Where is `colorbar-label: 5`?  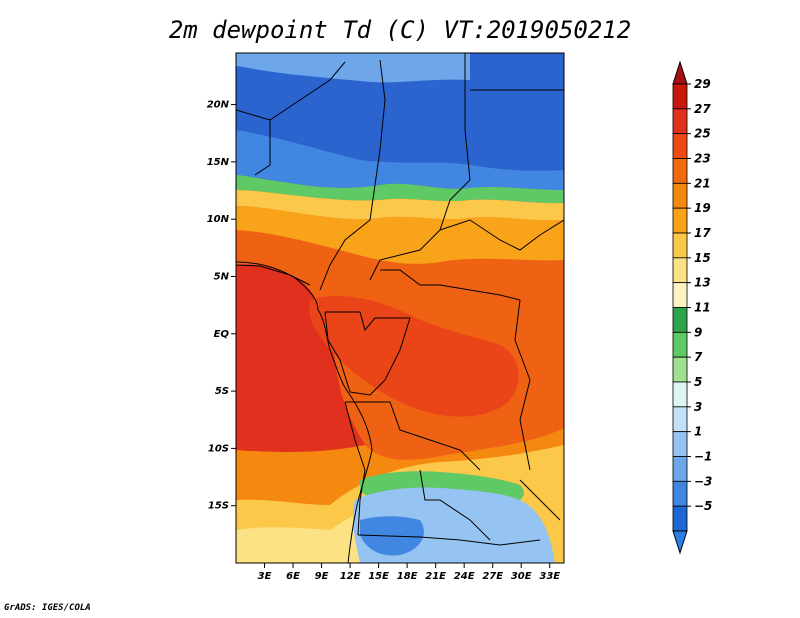 colorbar-label: 5 is located at coordinates (698, 382).